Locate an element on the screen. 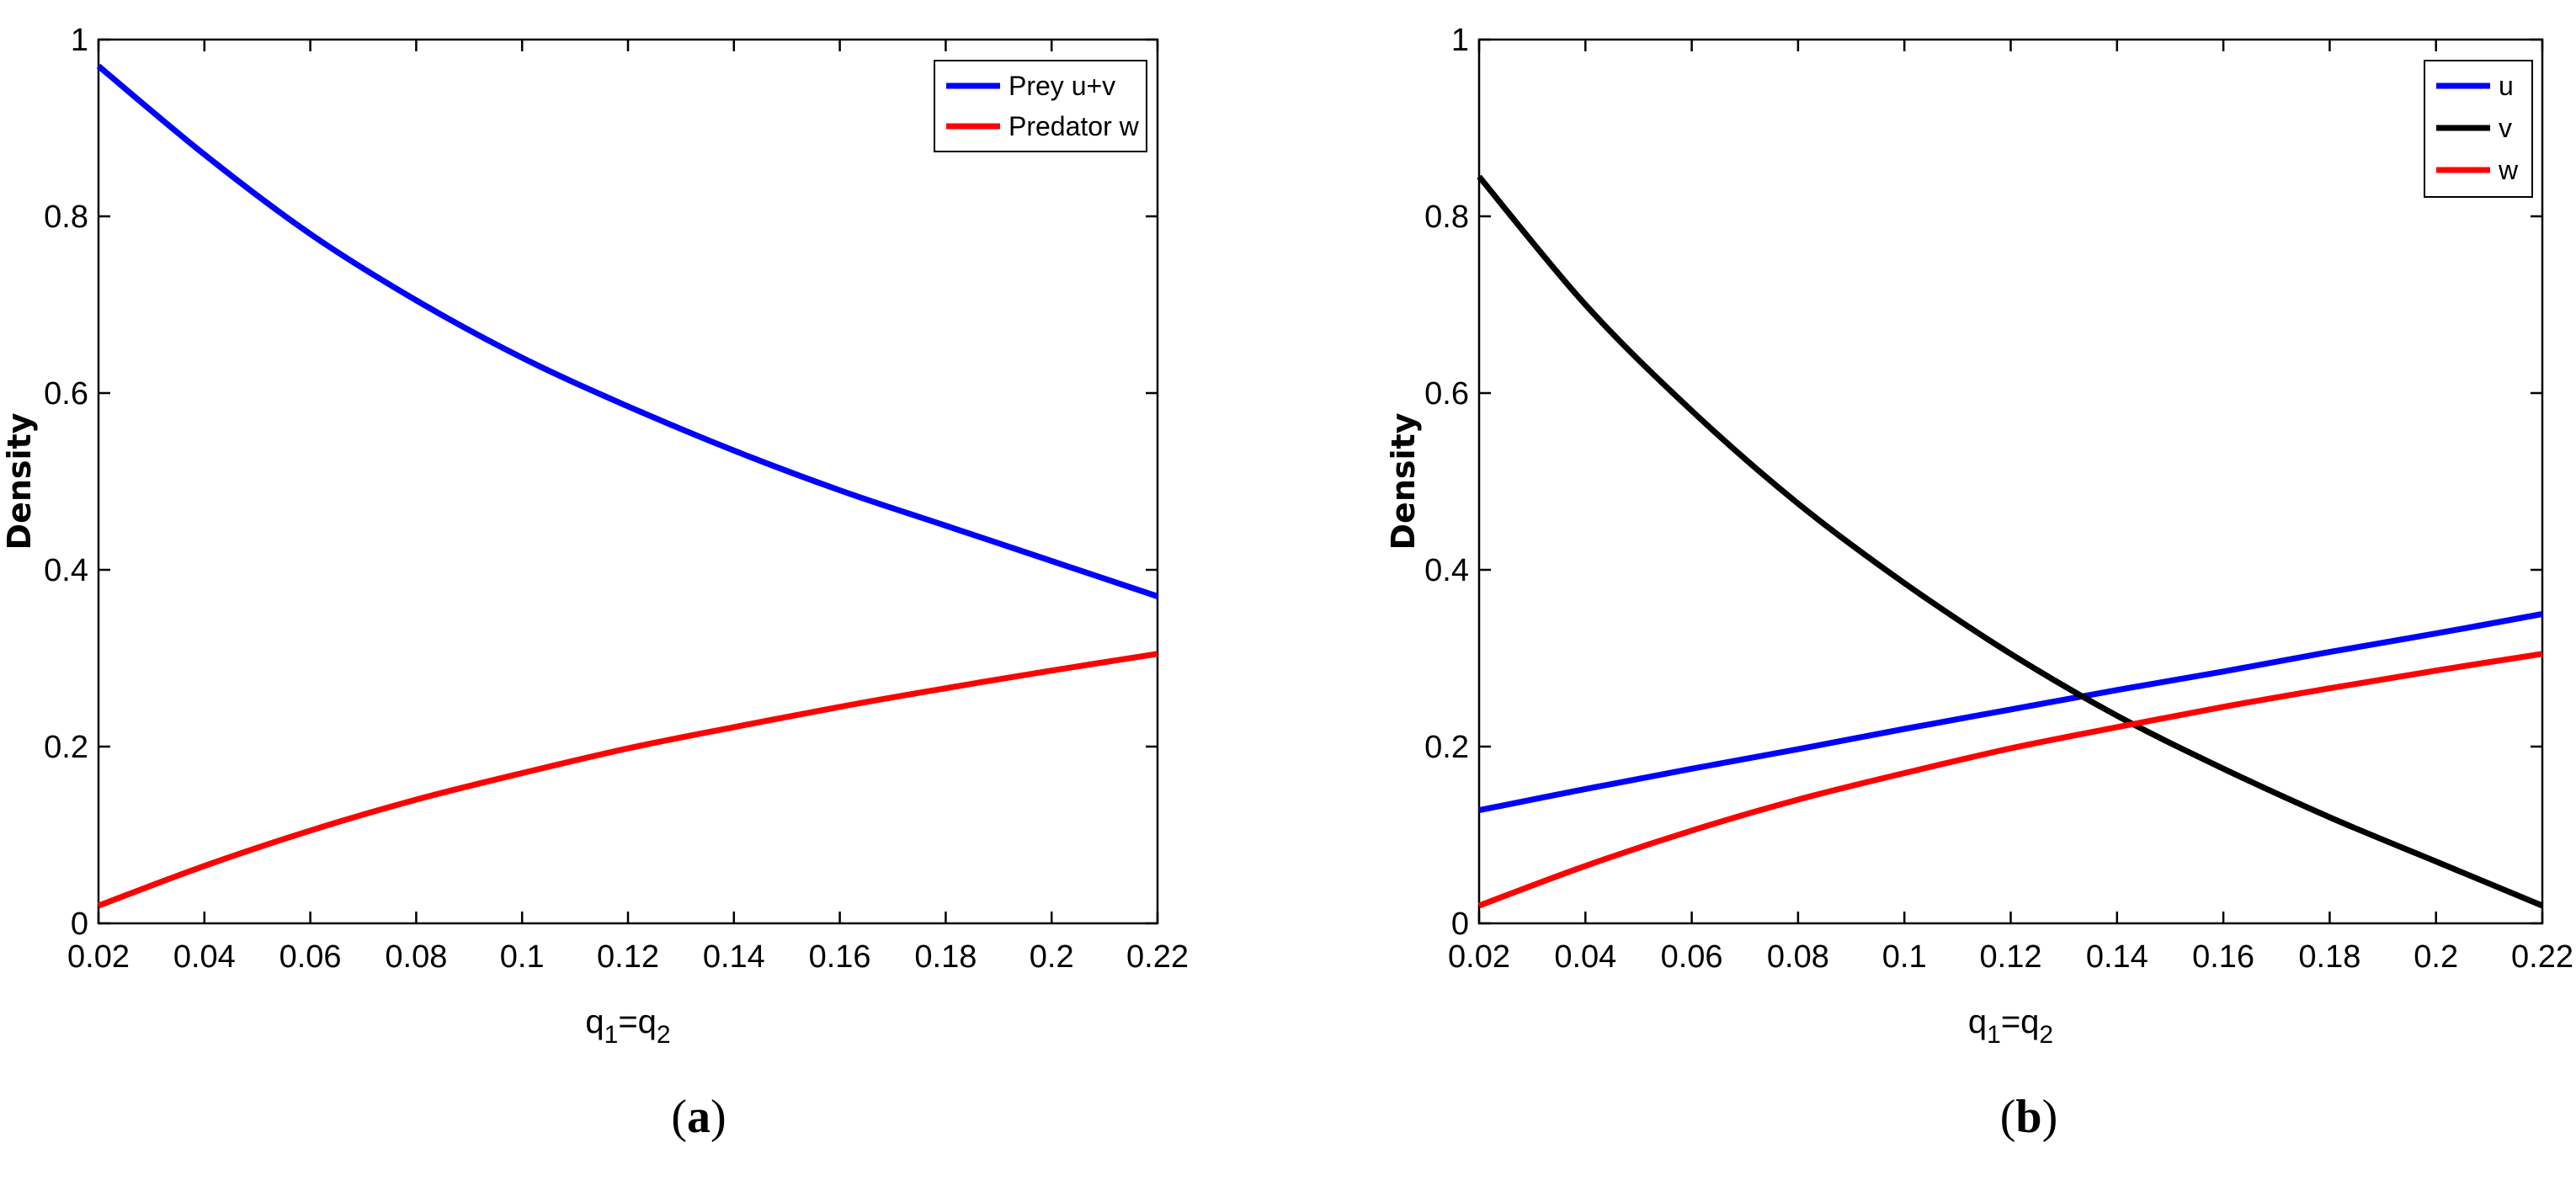  caption-letter: a is located at coordinates (699, 1117).